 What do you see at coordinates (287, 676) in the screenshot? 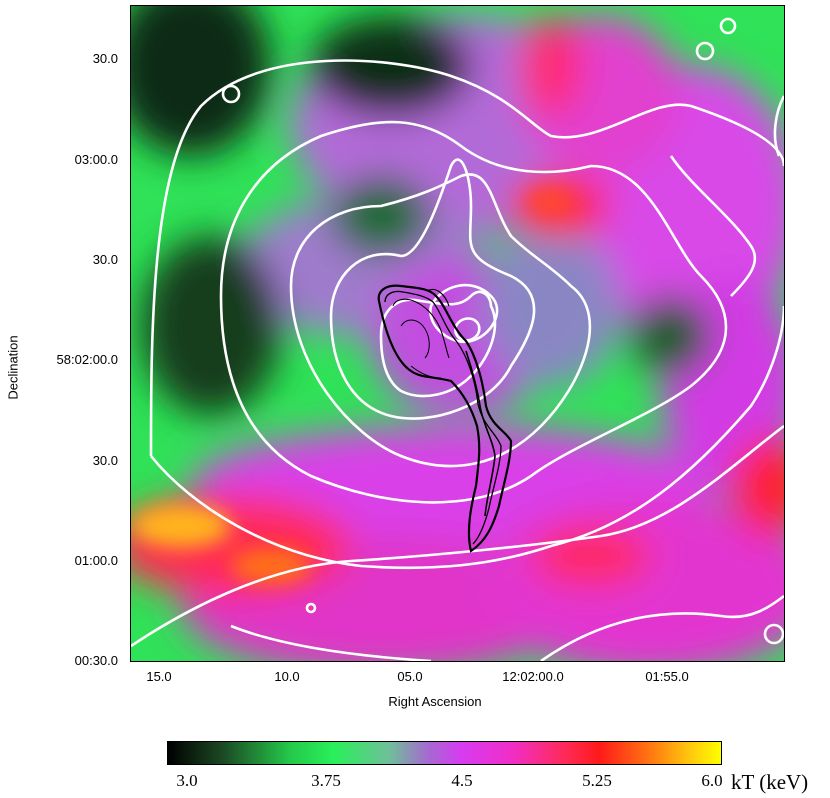
I see `ra-tick-label: 10.0` at bounding box center [287, 676].